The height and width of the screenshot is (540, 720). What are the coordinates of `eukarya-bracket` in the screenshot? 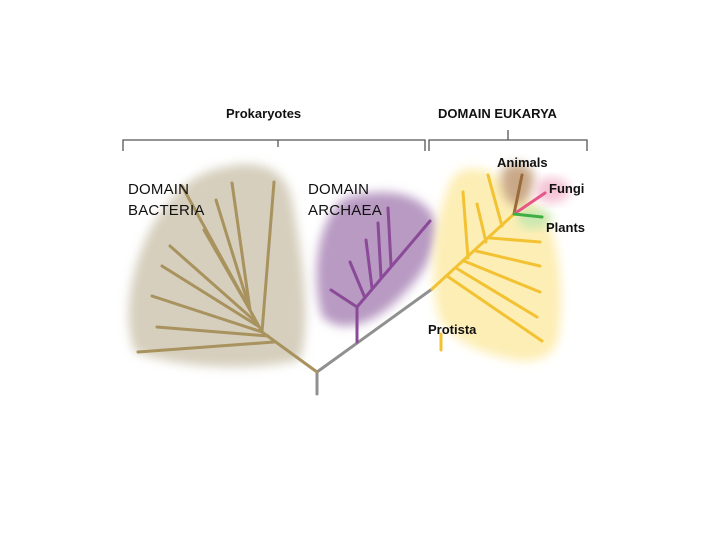 It's located at (508, 140).